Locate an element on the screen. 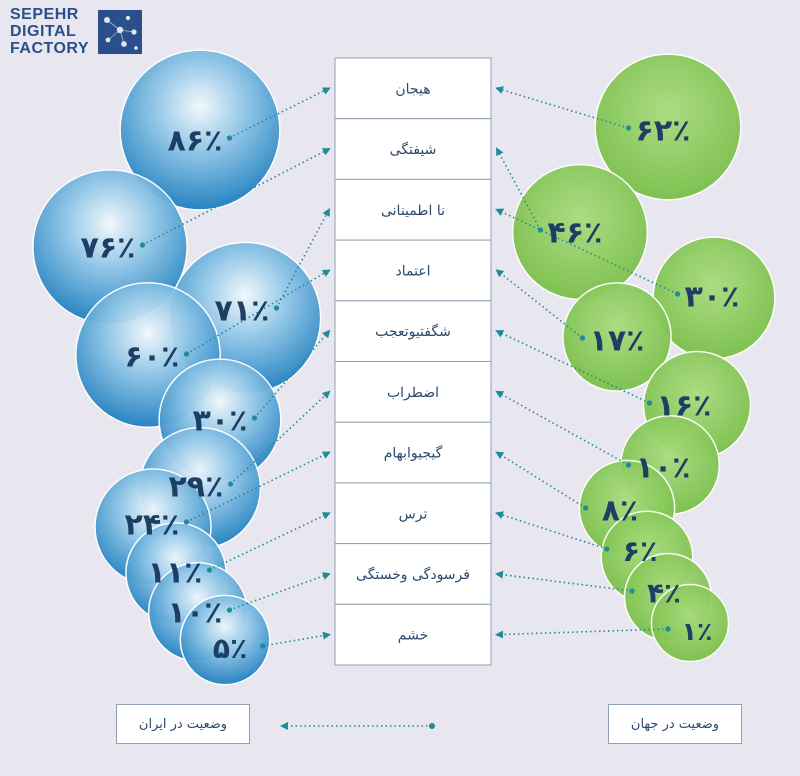 This screenshot has height=776, width=800. world-value-label: ۶٪ is located at coordinates (639, 551).